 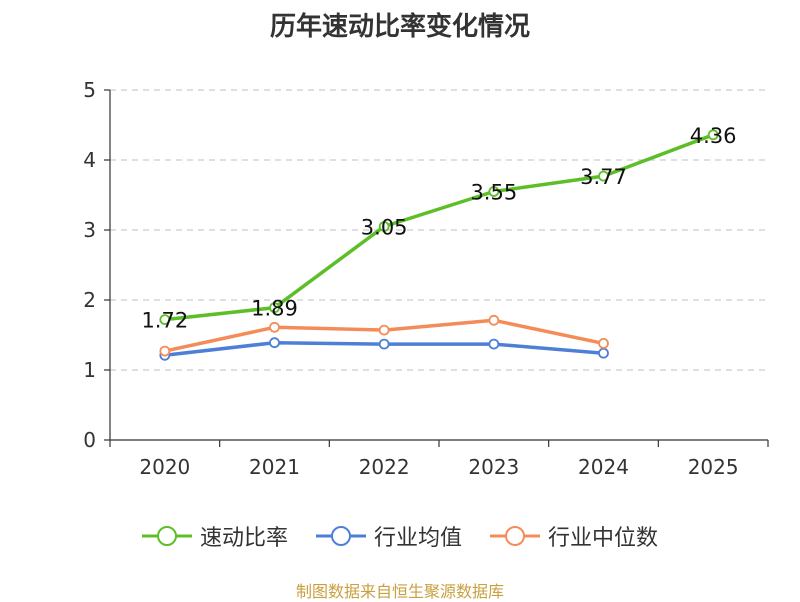 I want to click on legend-item-industry-median: 行业中位数, so click(x=574, y=536).